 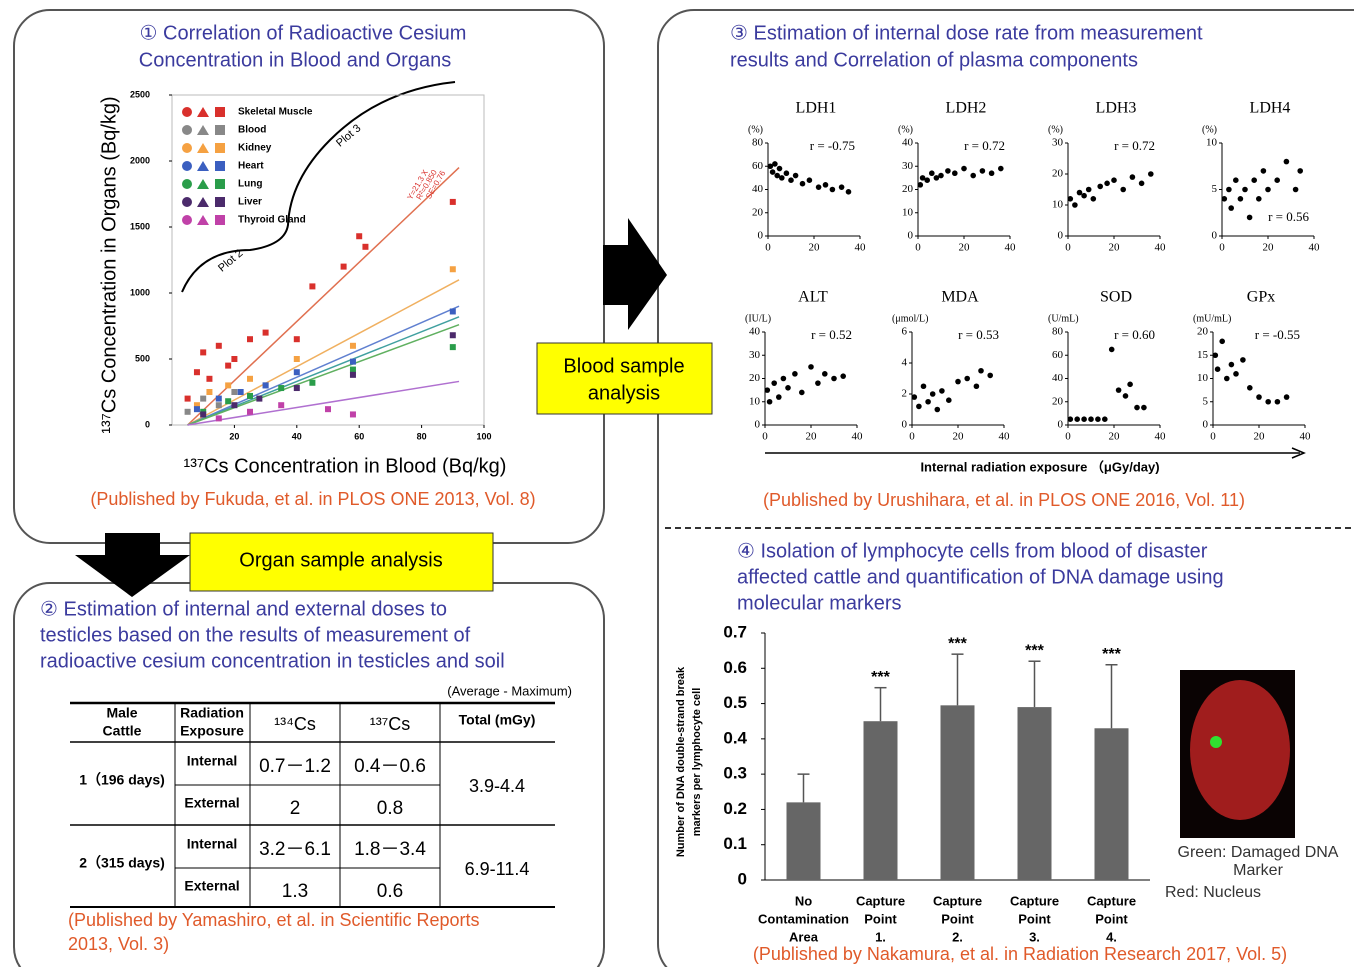 I want to click on y-tick-label: 10, so click(x=1058, y=205).